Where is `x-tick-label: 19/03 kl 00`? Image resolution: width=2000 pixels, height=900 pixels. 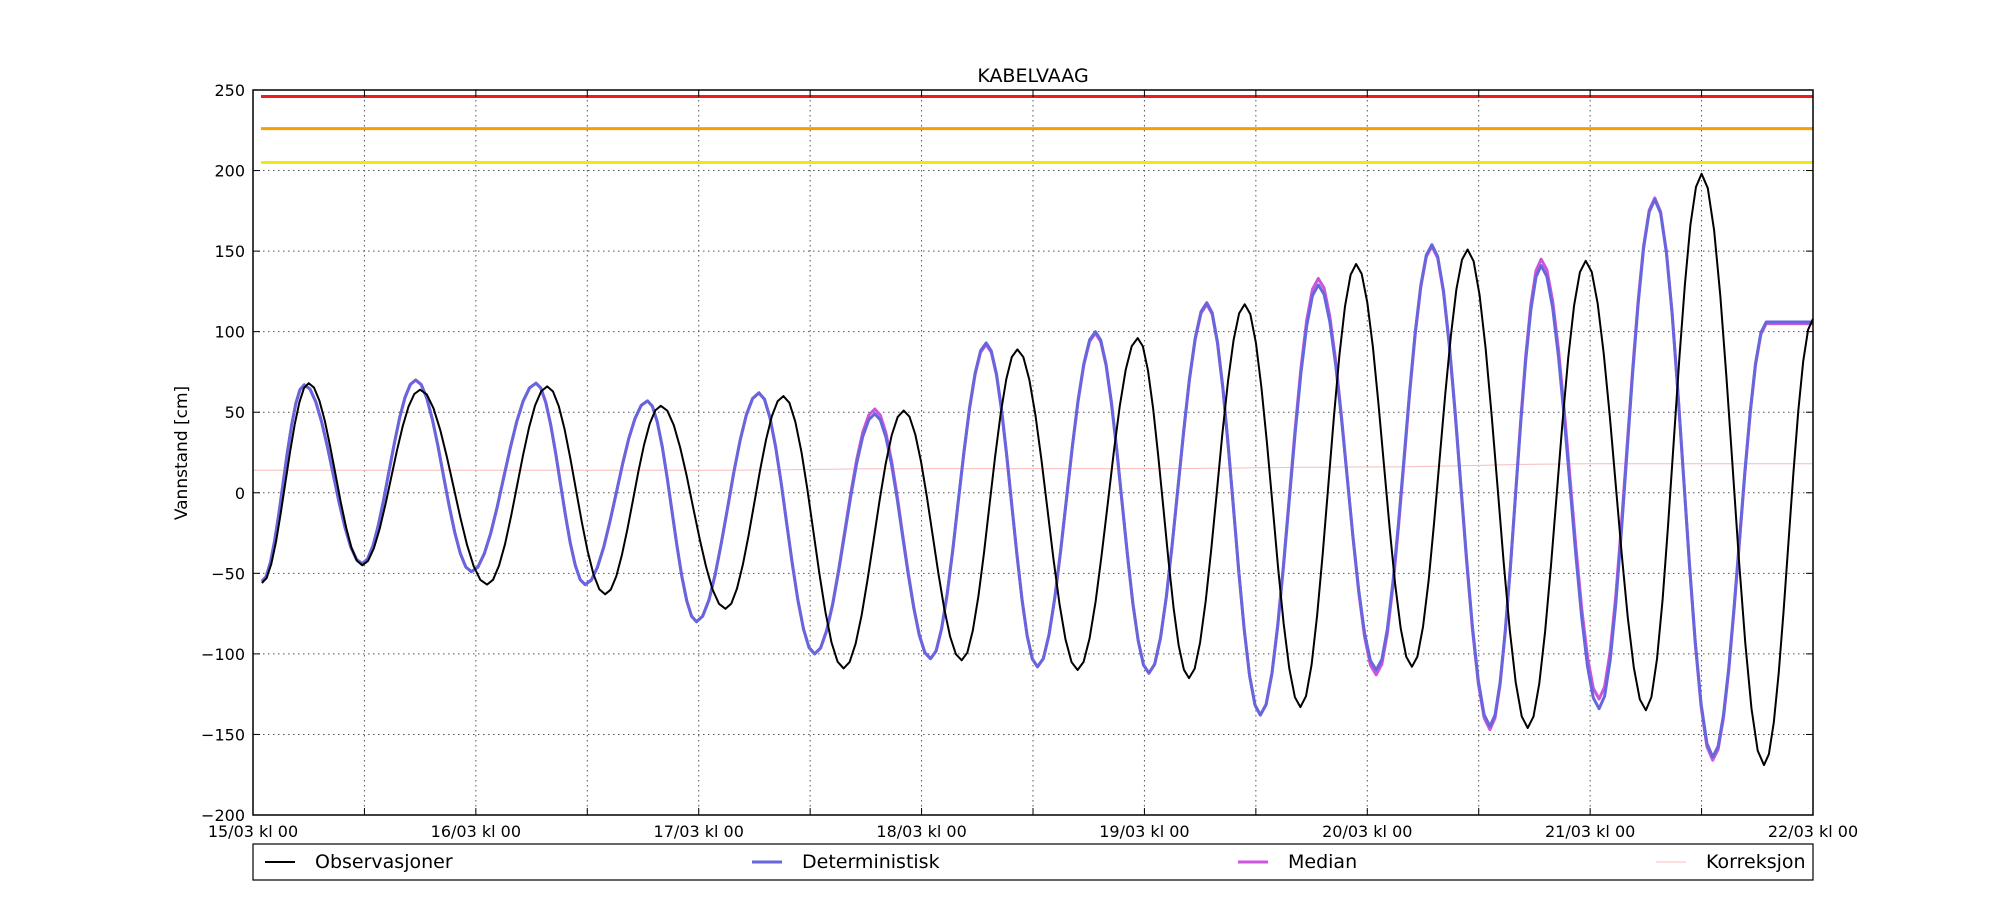 x-tick-label: 19/03 kl 00 is located at coordinates (1144, 831).